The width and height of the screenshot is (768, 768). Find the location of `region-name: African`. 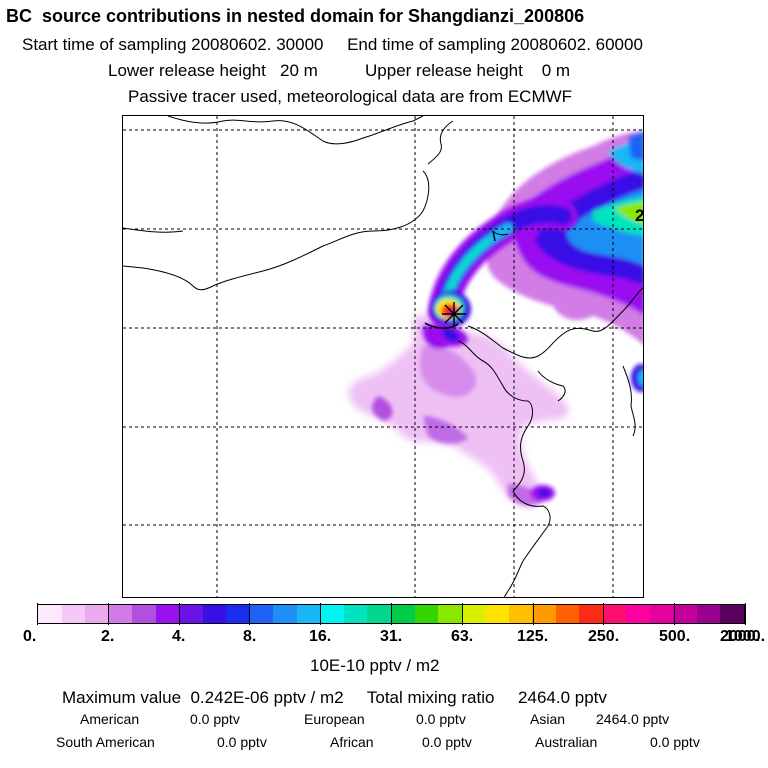

region-name: African is located at coordinates (352, 742).